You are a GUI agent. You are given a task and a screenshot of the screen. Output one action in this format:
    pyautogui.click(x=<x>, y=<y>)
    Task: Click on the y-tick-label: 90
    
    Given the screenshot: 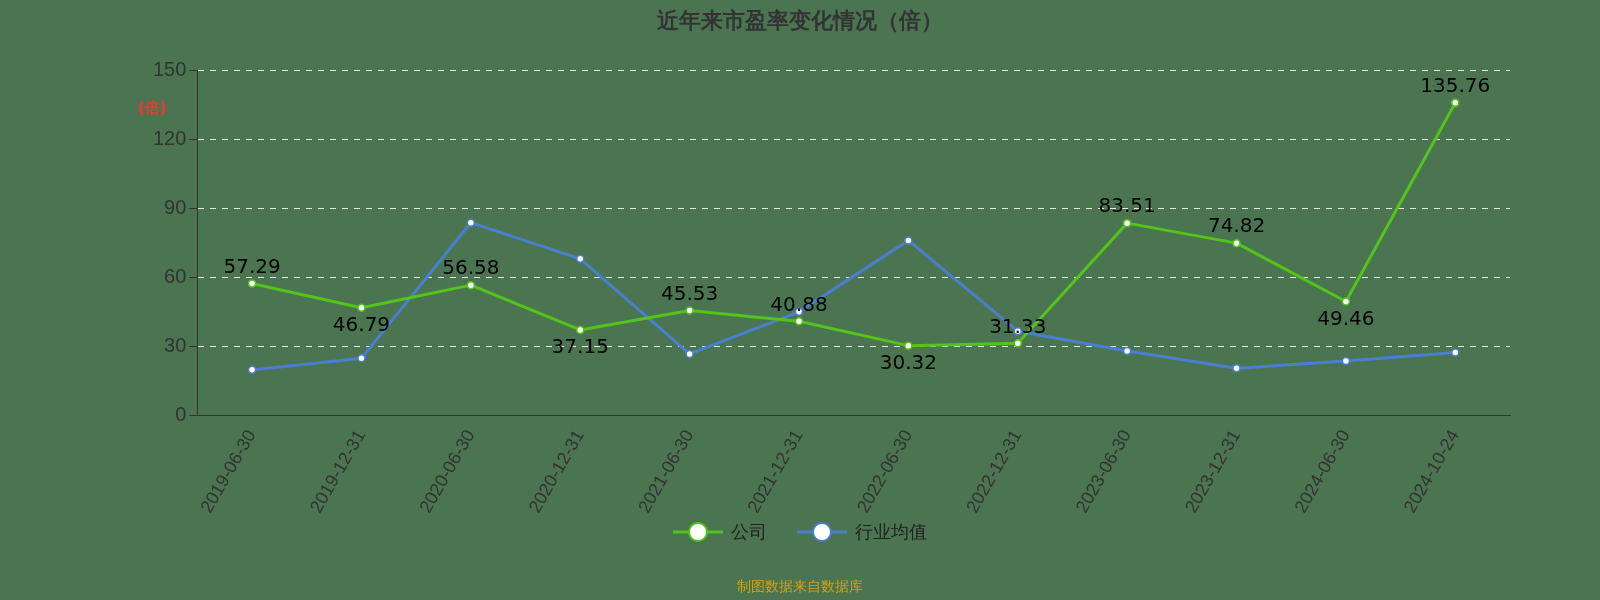 What is the action you would take?
    pyautogui.click(x=175, y=206)
    